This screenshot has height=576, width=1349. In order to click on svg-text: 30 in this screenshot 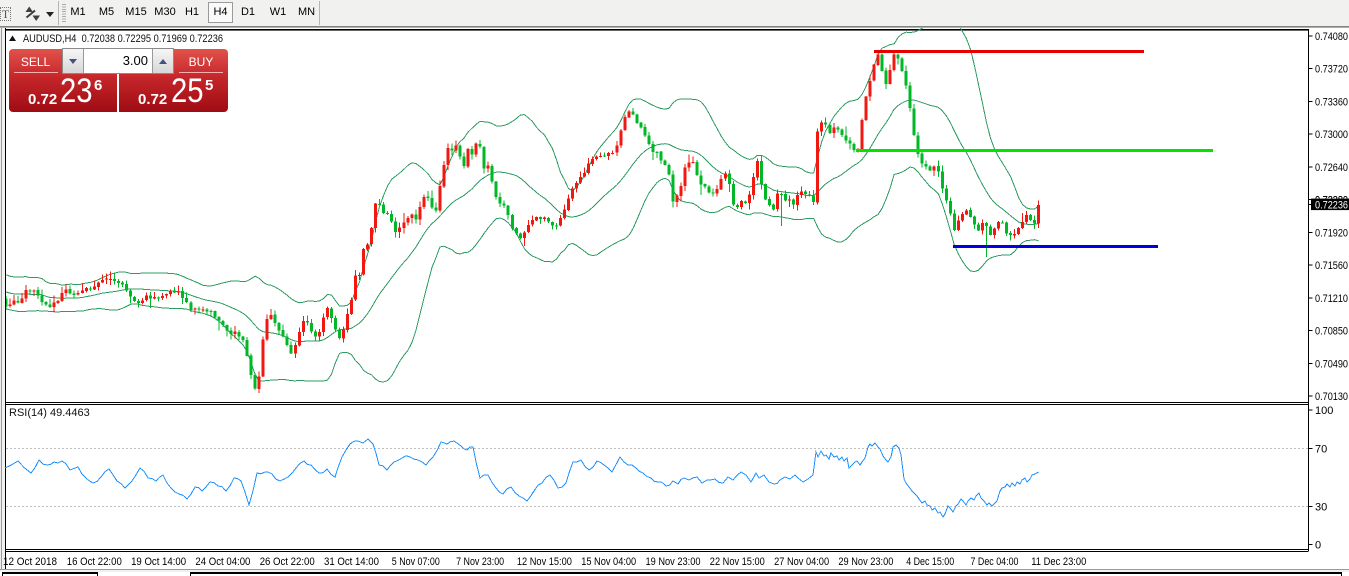, I will do `click(1321, 507)`.